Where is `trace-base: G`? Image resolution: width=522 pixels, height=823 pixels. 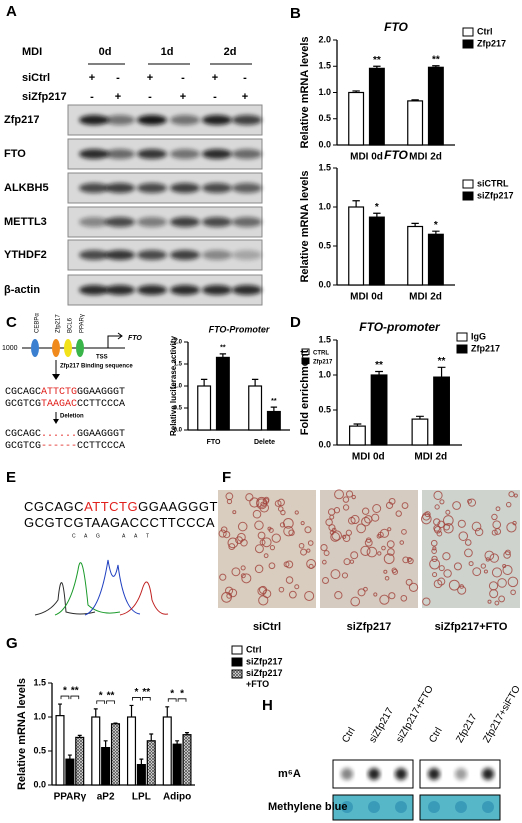 trace-base: G is located at coordinates (98, 536).